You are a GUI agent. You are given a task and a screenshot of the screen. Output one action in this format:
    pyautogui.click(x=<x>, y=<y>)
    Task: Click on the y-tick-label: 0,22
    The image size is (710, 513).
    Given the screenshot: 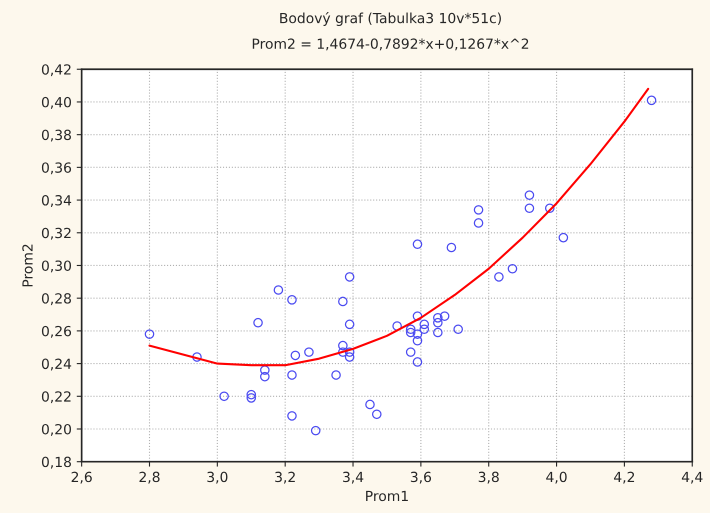 What is the action you would take?
    pyautogui.click(x=56, y=397)
    